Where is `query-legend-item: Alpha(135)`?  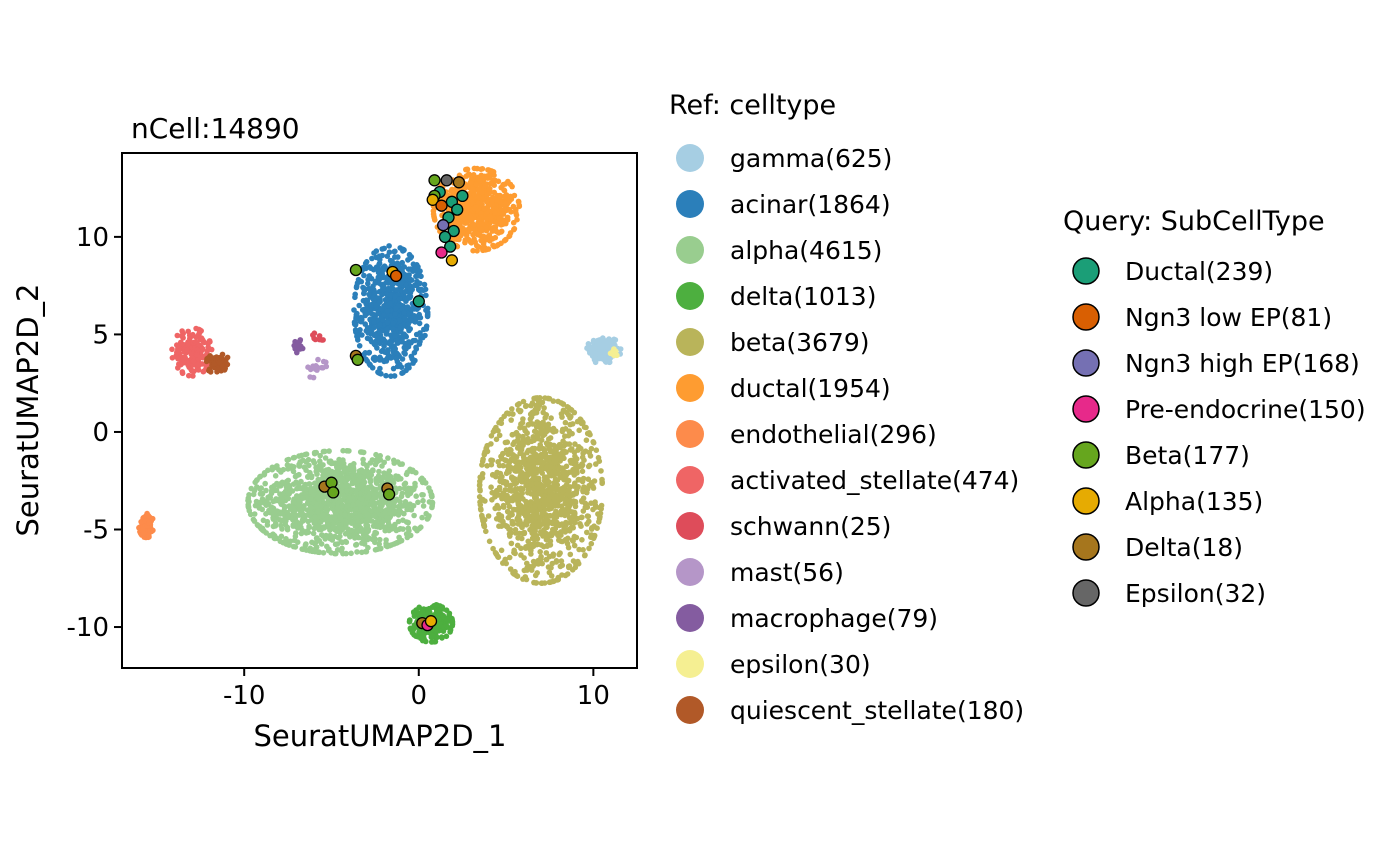
query-legend-item: Alpha(135) is located at coordinates (1167, 501).